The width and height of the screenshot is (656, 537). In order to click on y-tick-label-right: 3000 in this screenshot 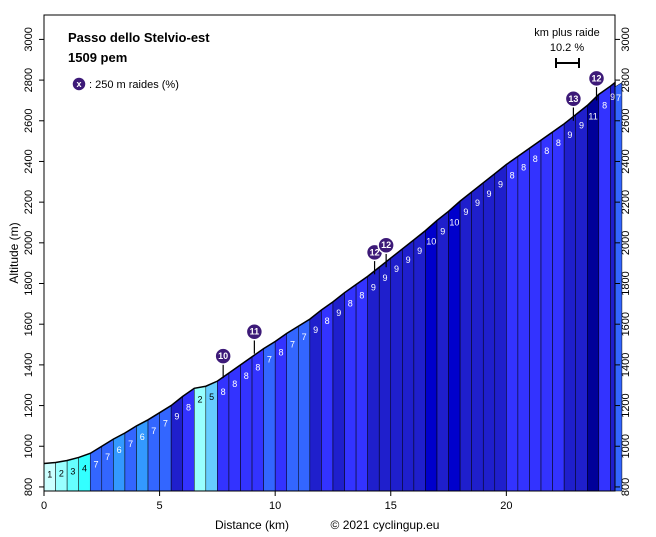, I will do `click(626, 39)`.